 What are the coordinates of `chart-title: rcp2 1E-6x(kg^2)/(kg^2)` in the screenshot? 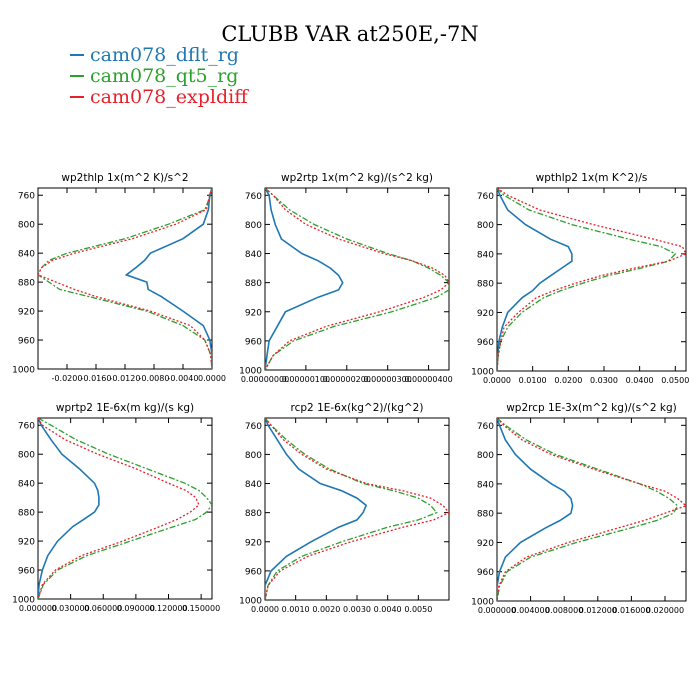 It's located at (357, 408).